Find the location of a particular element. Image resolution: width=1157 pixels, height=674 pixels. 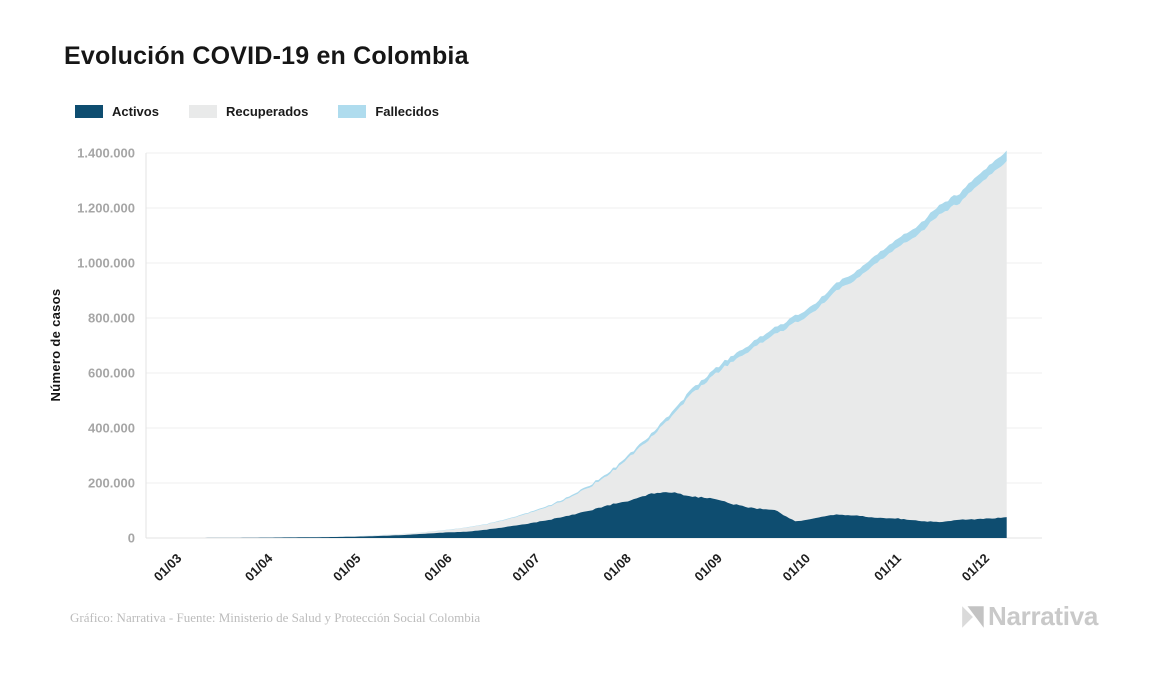

x-tick-label: 01/08 is located at coordinates (617, 568).